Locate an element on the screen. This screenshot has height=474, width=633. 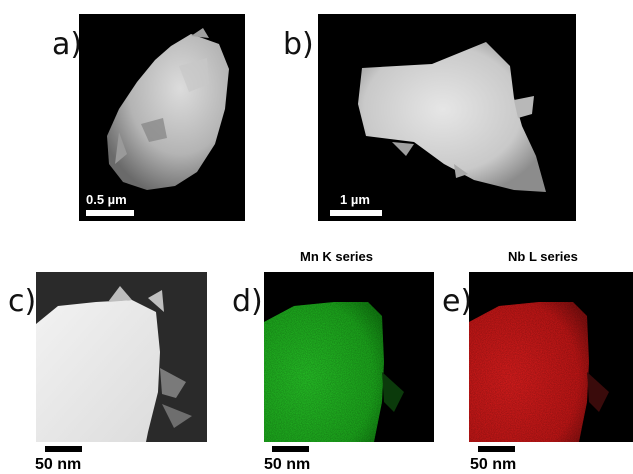
eds-map-nb is located at coordinates (551, 357).